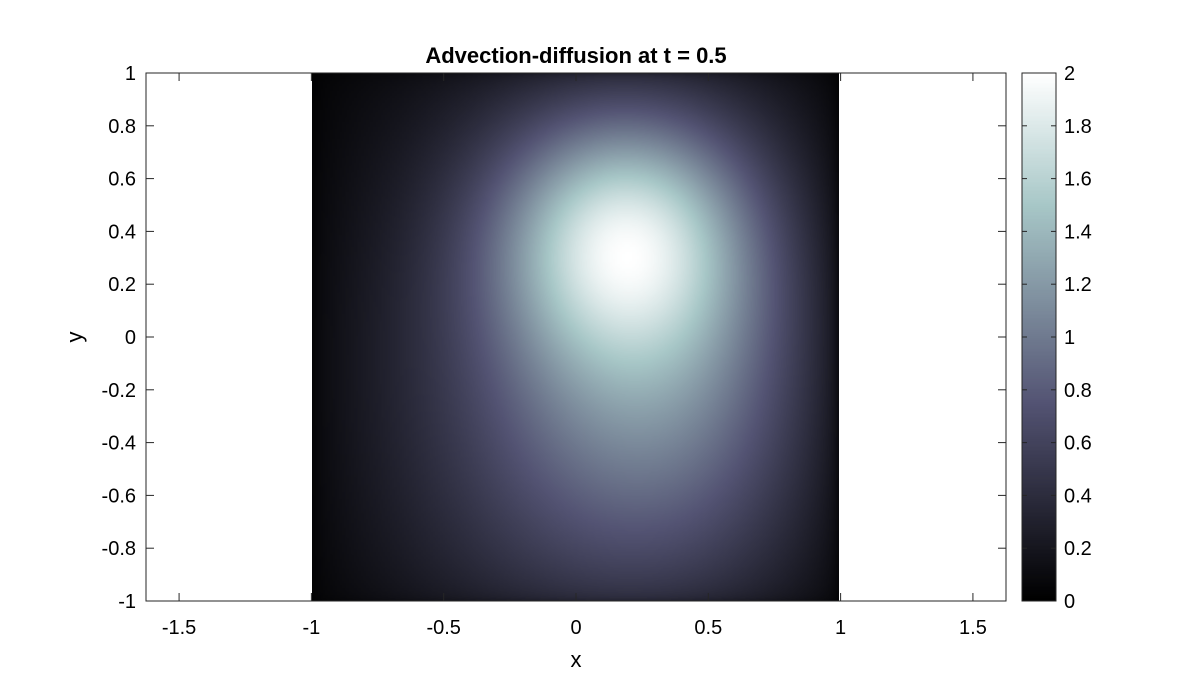  I want to click on colorbar-ticks: 2 1.8 1.6 1.4 1.2 1 0.8 0.6 0.4 0.2 0, so click(1057, 338).